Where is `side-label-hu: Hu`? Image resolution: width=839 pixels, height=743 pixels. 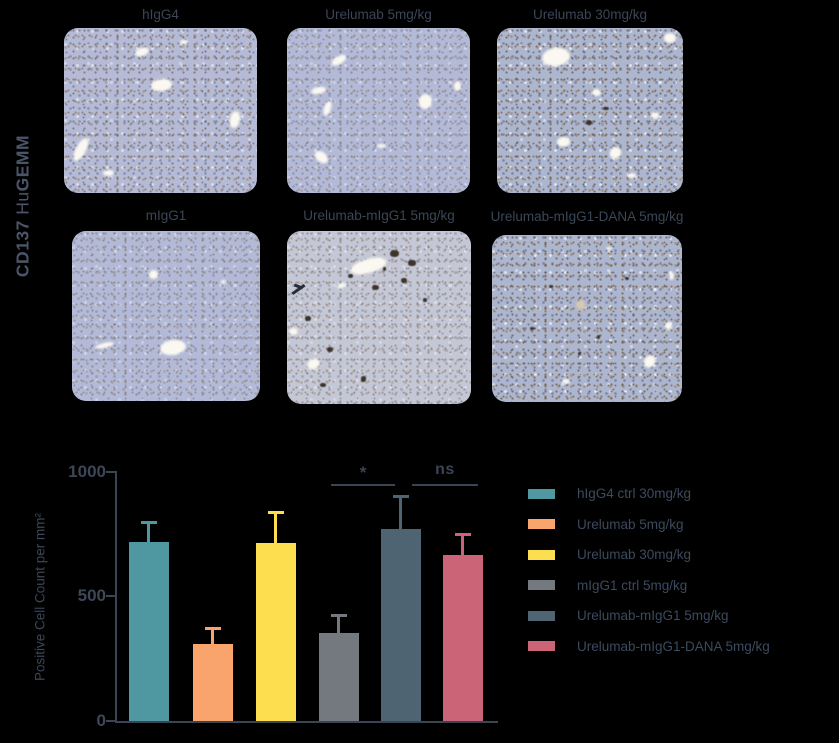
side-label-hu: Hu is located at coordinates (22, 206).